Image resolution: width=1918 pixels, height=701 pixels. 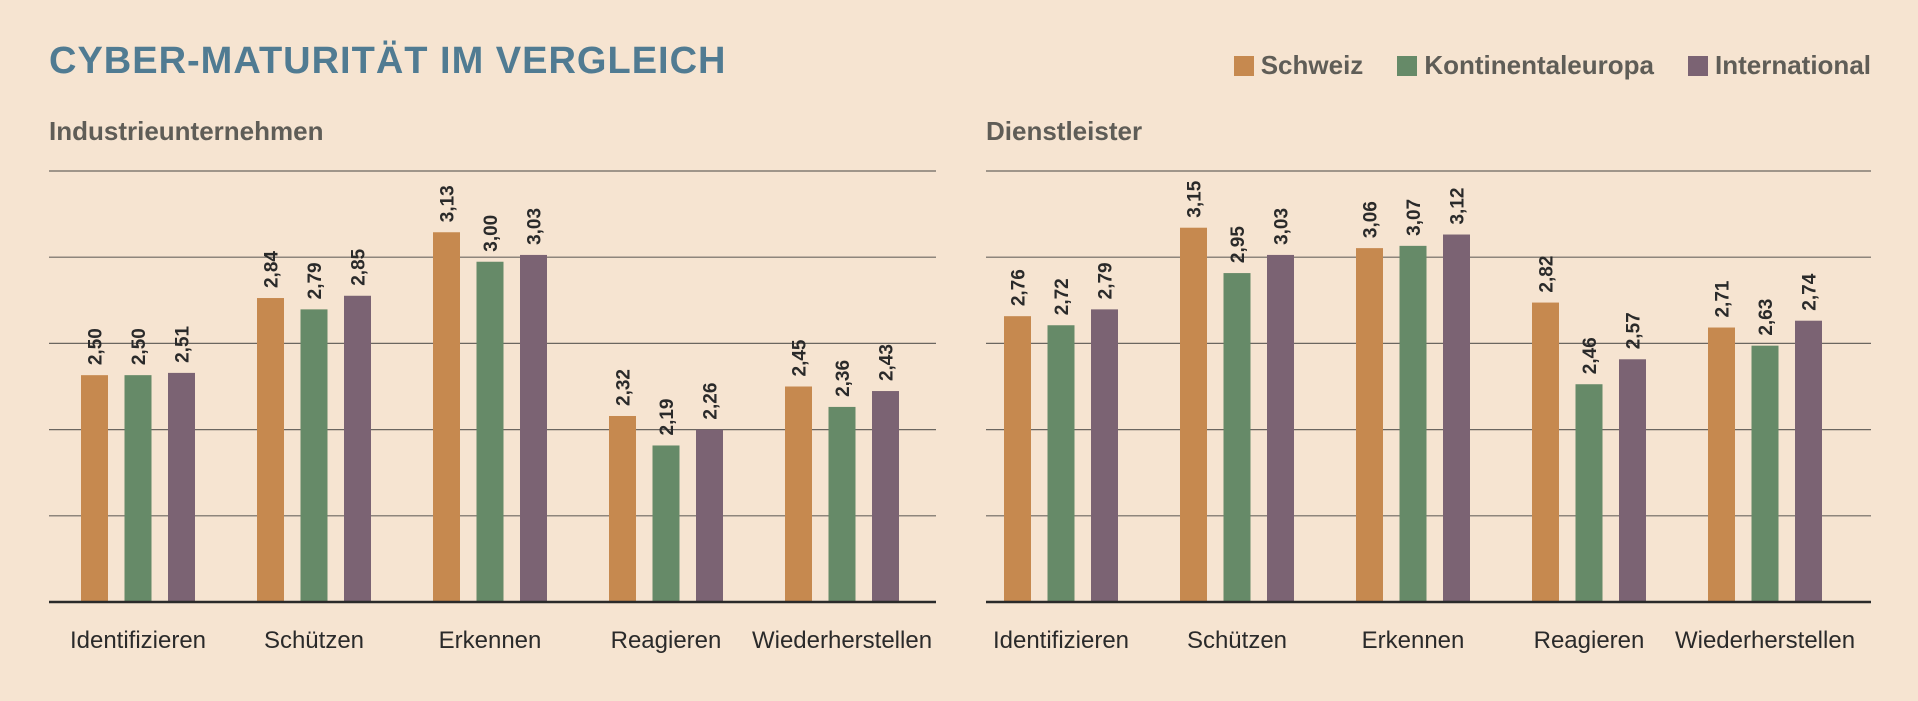 What do you see at coordinates (359, 266) in the screenshot?
I see `data-label: 2,85` at bounding box center [359, 266].